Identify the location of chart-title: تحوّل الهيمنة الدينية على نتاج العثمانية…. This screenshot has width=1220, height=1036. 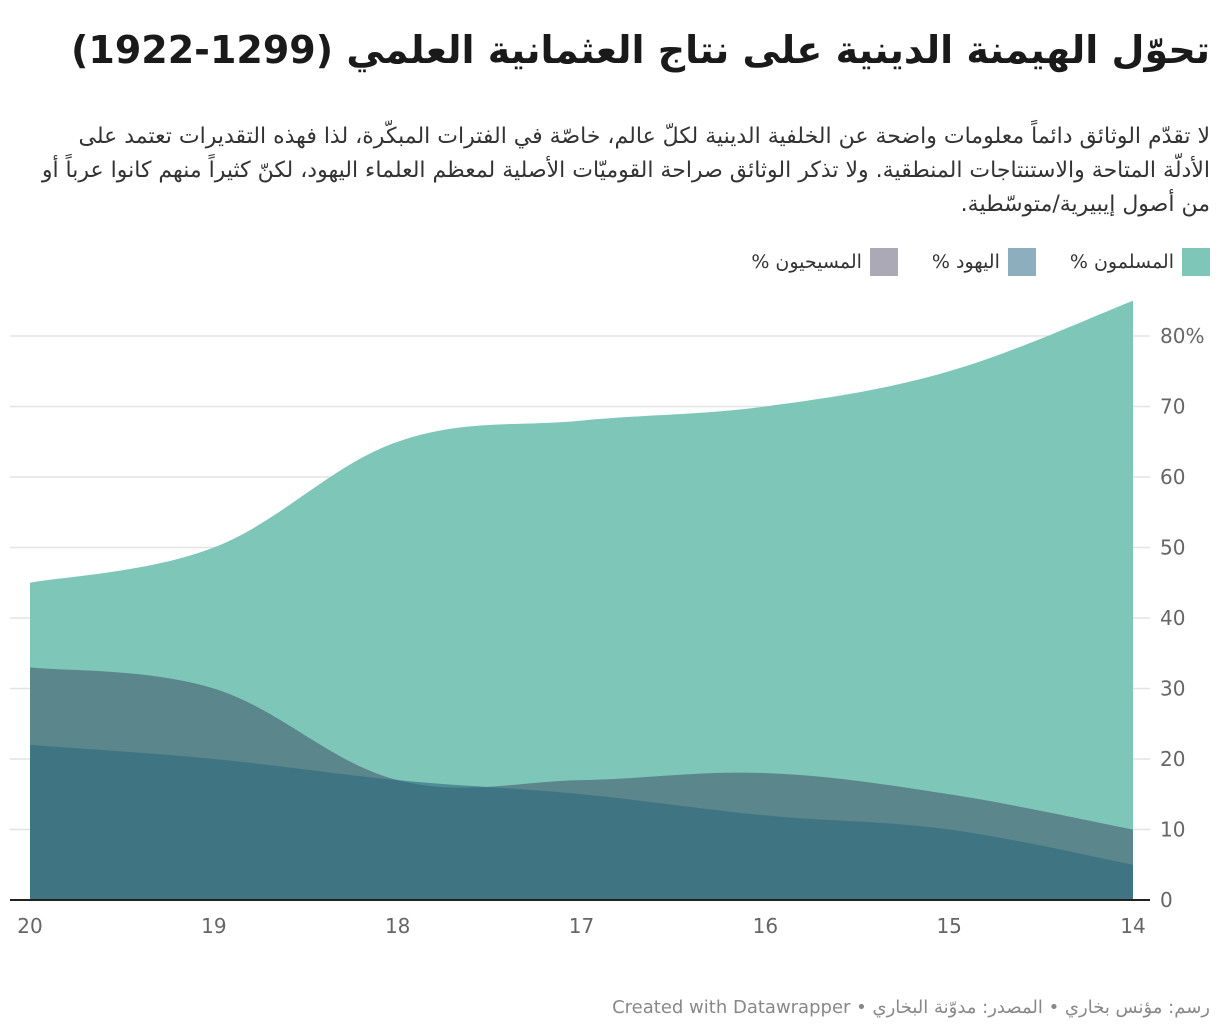
(640, 50).